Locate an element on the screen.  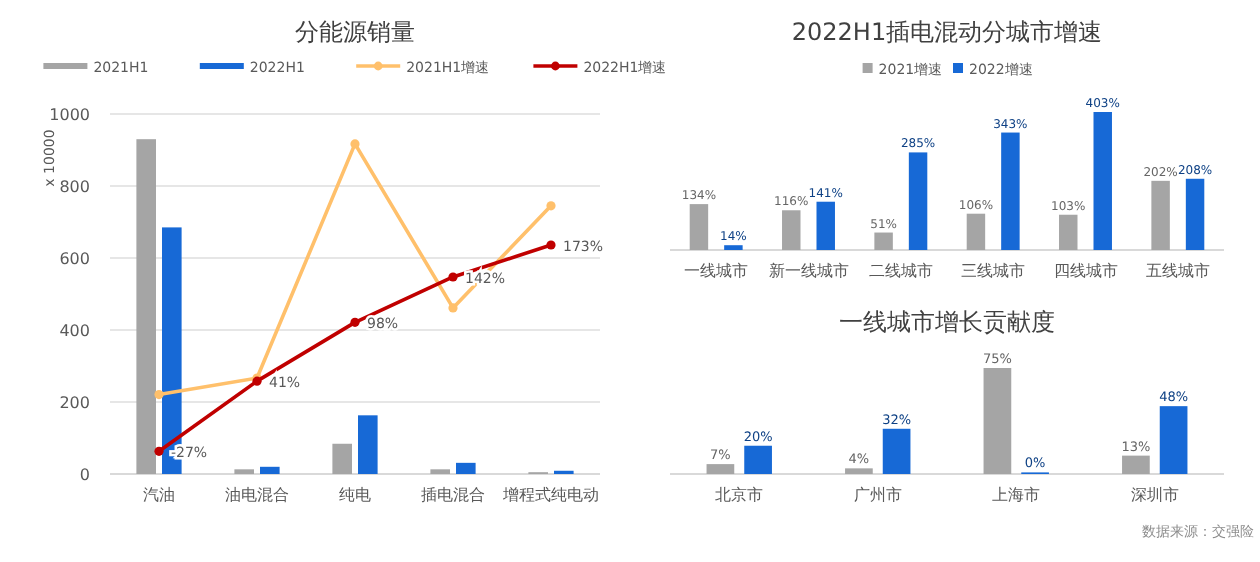
x-tick-label: 四线城市 is located at coordinates (1085, 271).